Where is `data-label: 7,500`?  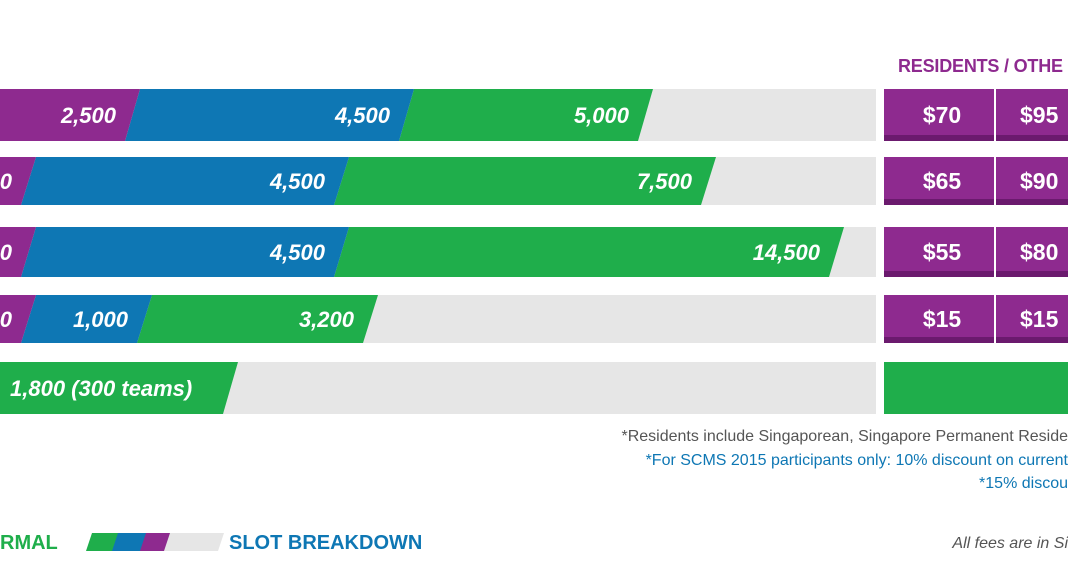
data-label: 7,500 is located at coordinates (665, 181).